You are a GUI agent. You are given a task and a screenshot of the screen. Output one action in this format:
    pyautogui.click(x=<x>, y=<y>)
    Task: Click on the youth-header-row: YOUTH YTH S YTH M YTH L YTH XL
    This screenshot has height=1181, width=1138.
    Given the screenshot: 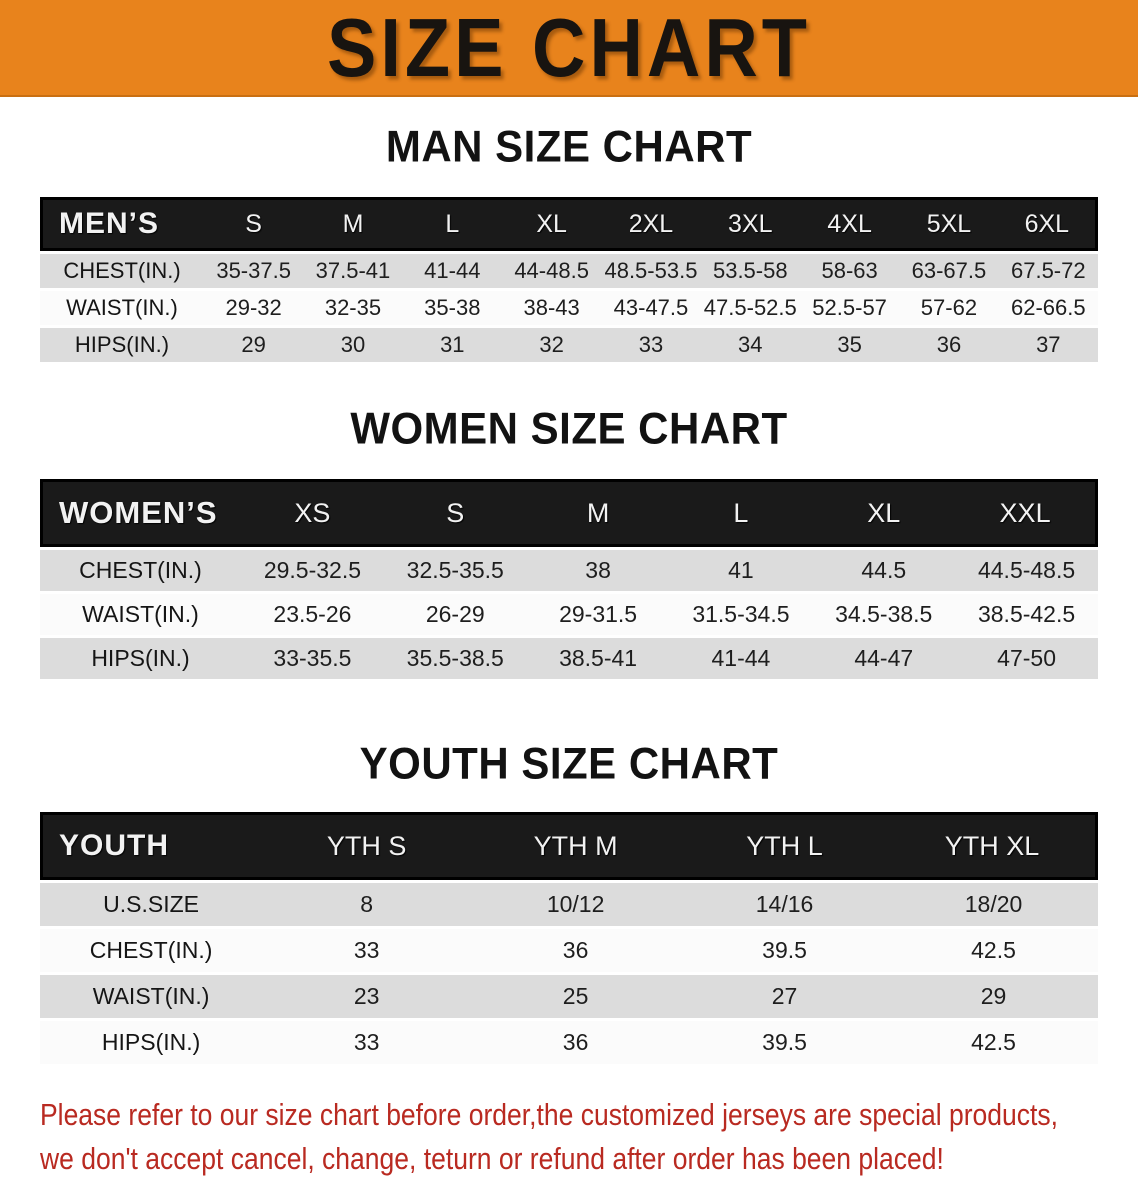 What is the action you would take?
    pyautogui.click(x=569, y=846)
    